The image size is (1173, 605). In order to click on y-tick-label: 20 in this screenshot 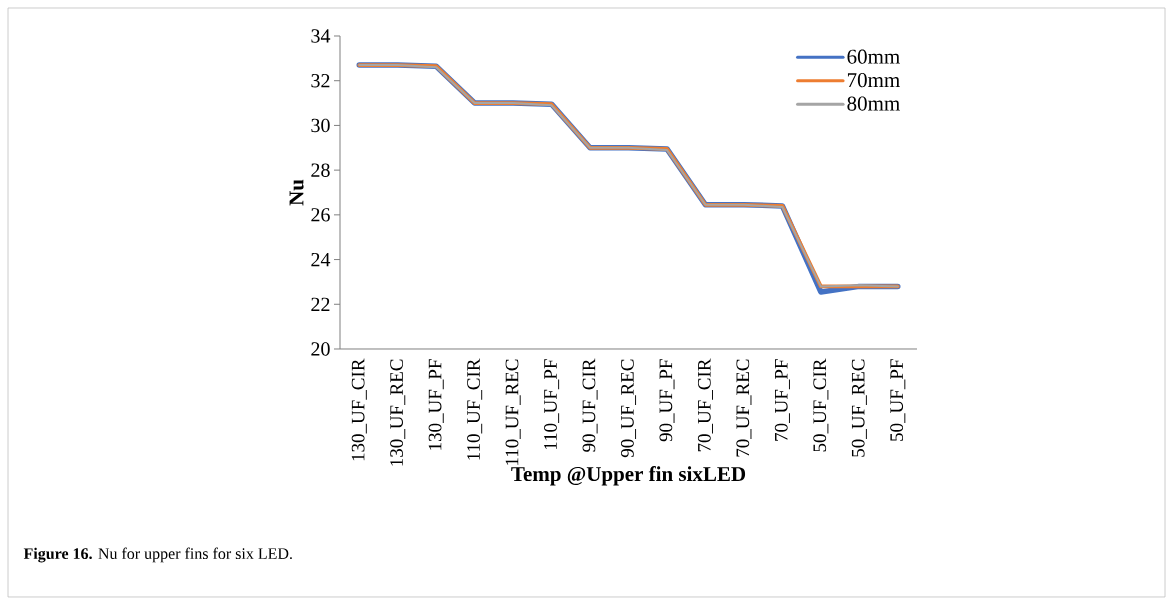, I will do `click(320, 349)`.